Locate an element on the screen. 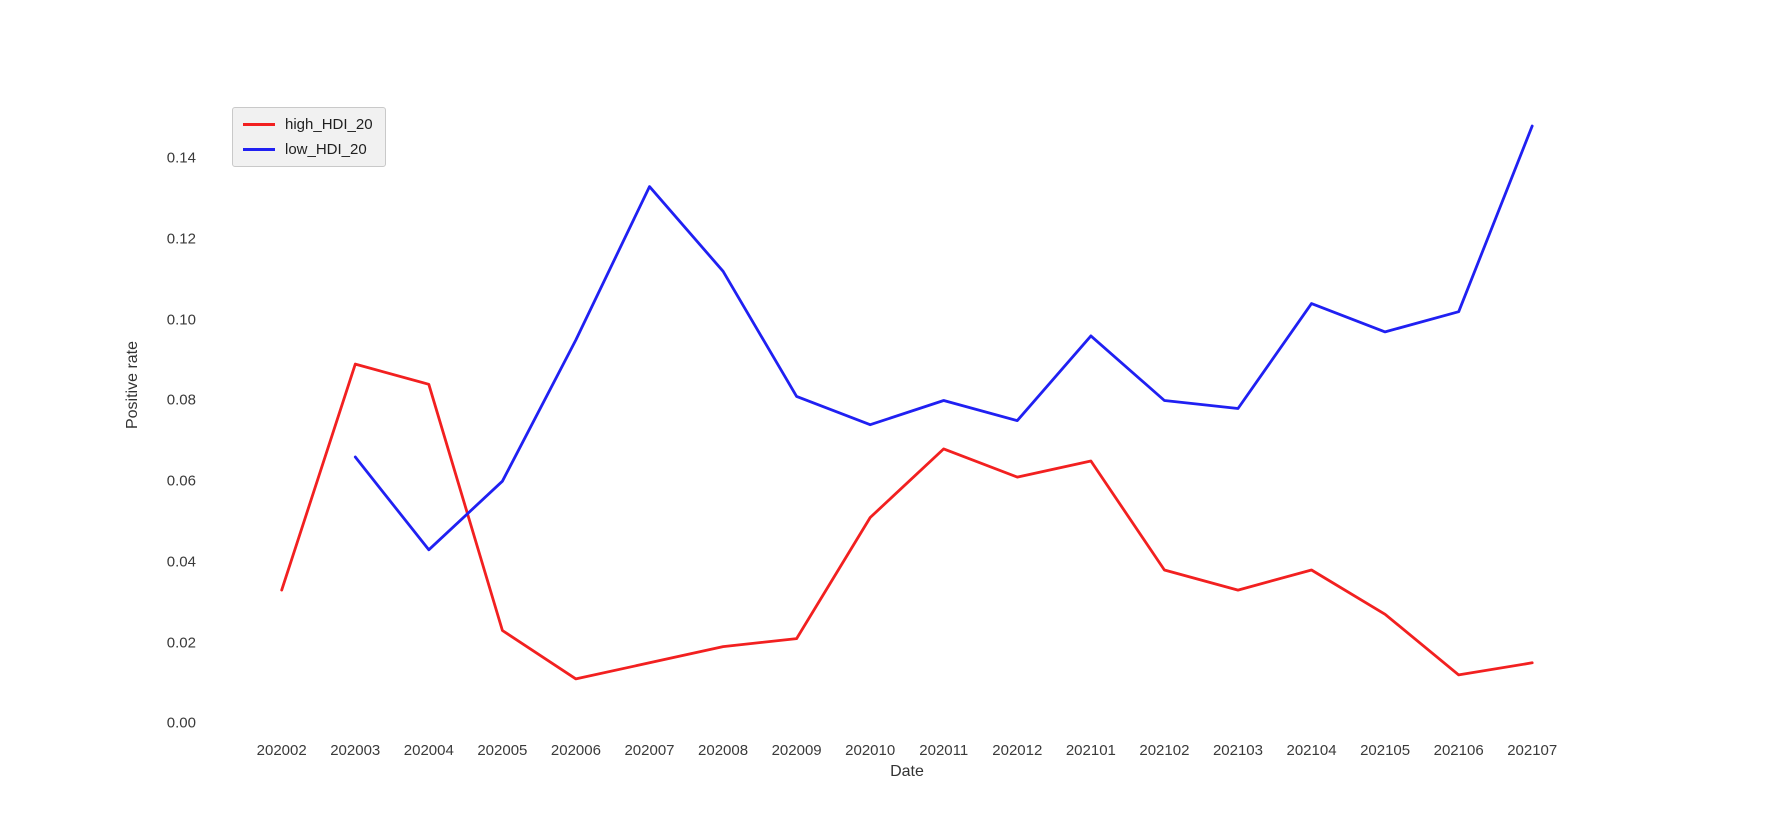  y-tick-label: 0.14 is located at coordinates (181, 158).